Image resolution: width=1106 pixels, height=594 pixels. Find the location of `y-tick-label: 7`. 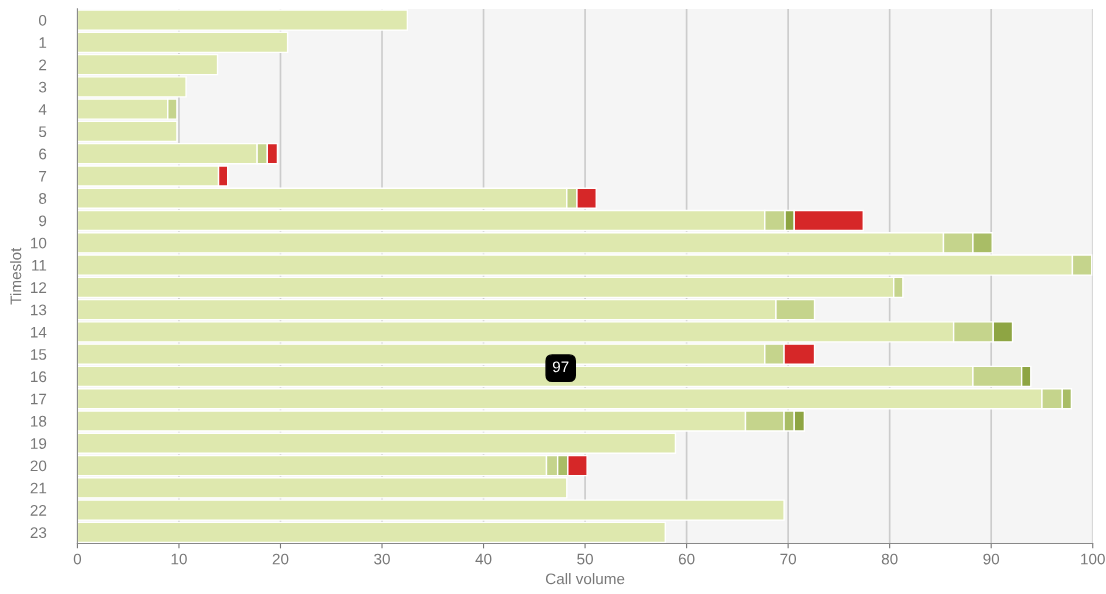

y-tick-label: 7 is located at coordinates (43, 176).